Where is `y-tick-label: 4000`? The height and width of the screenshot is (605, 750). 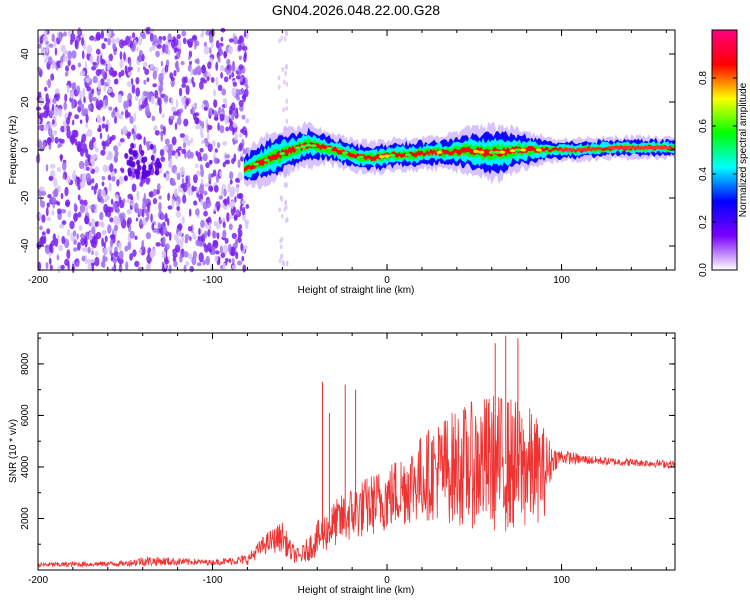 y-tick-label: 4000 is located at coordinates (25, 466).